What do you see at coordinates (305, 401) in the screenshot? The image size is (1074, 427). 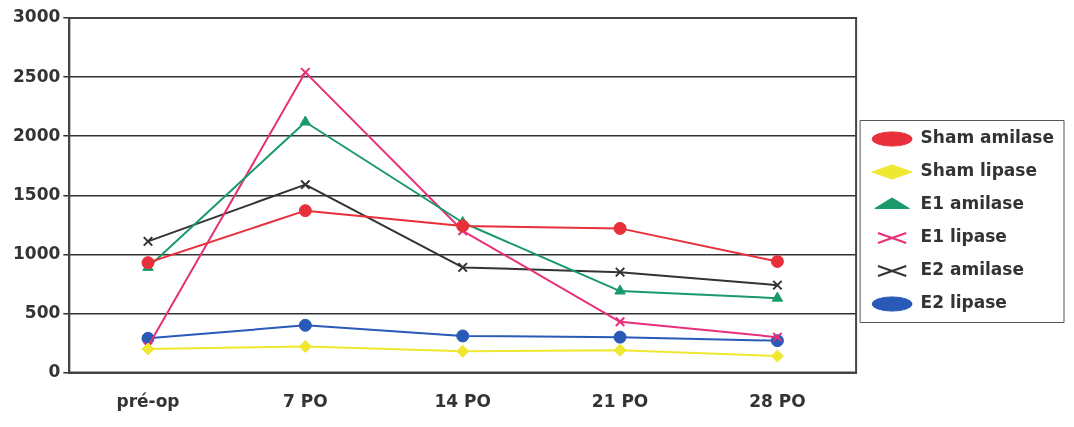 I see `x-tick-label: 7 PO` at bounding box center [305, 401].